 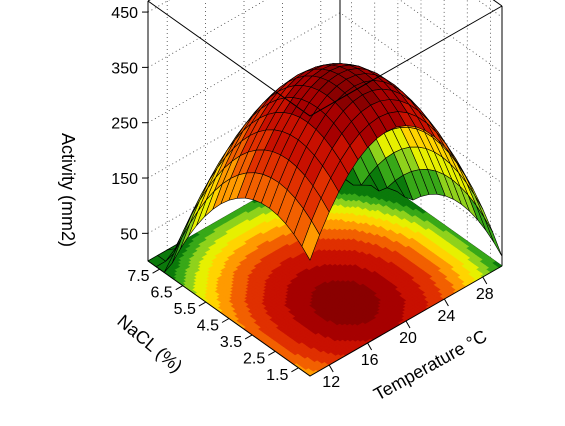 What do you see at coordinates (325, 9) in the screenshot?
I see `grid-line-z` at bounding box center [325, 9].